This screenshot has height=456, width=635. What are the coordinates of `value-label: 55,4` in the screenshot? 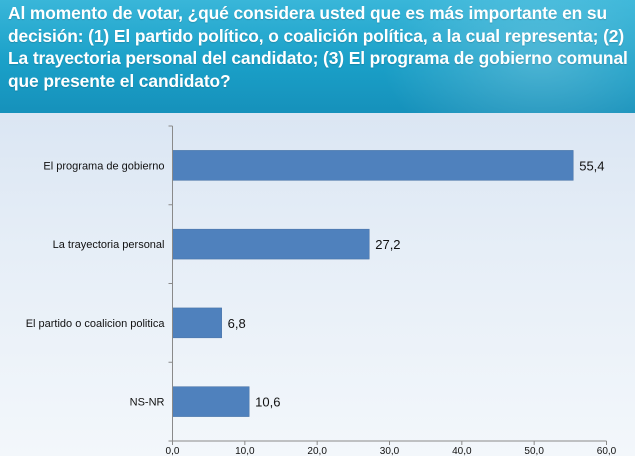 It's located at (591, 165).